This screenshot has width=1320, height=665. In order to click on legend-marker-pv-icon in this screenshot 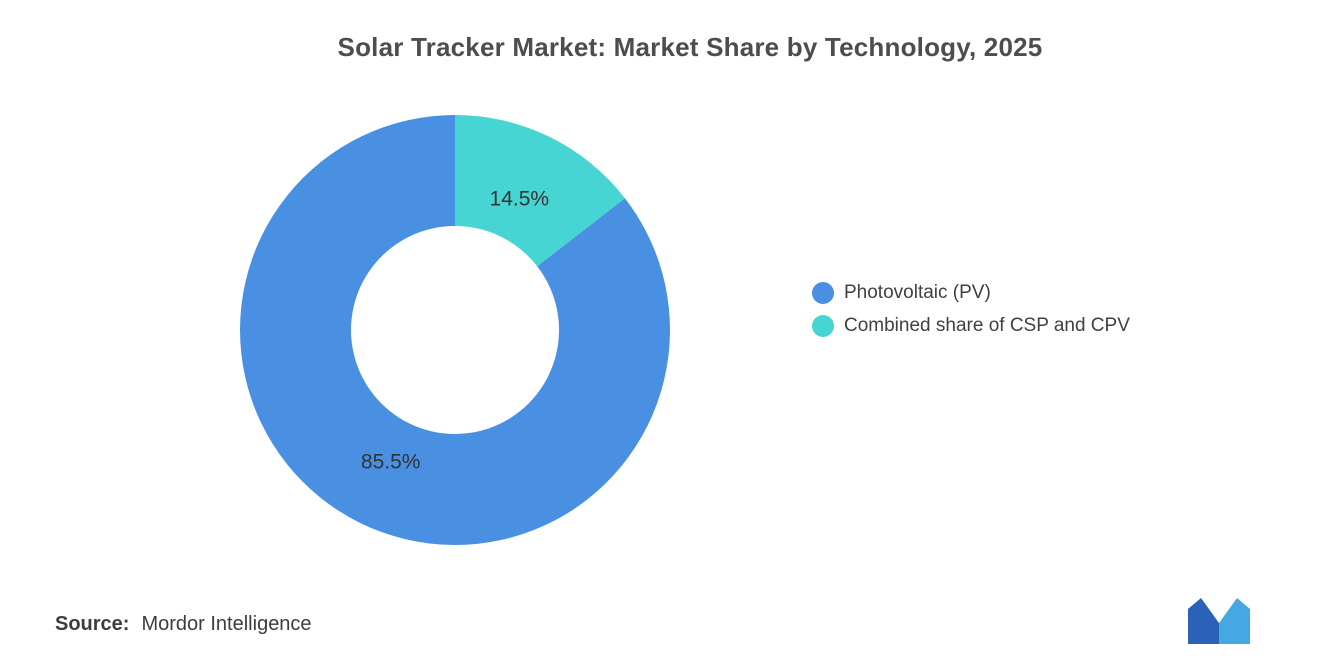, I will do `click(823, 293)`.